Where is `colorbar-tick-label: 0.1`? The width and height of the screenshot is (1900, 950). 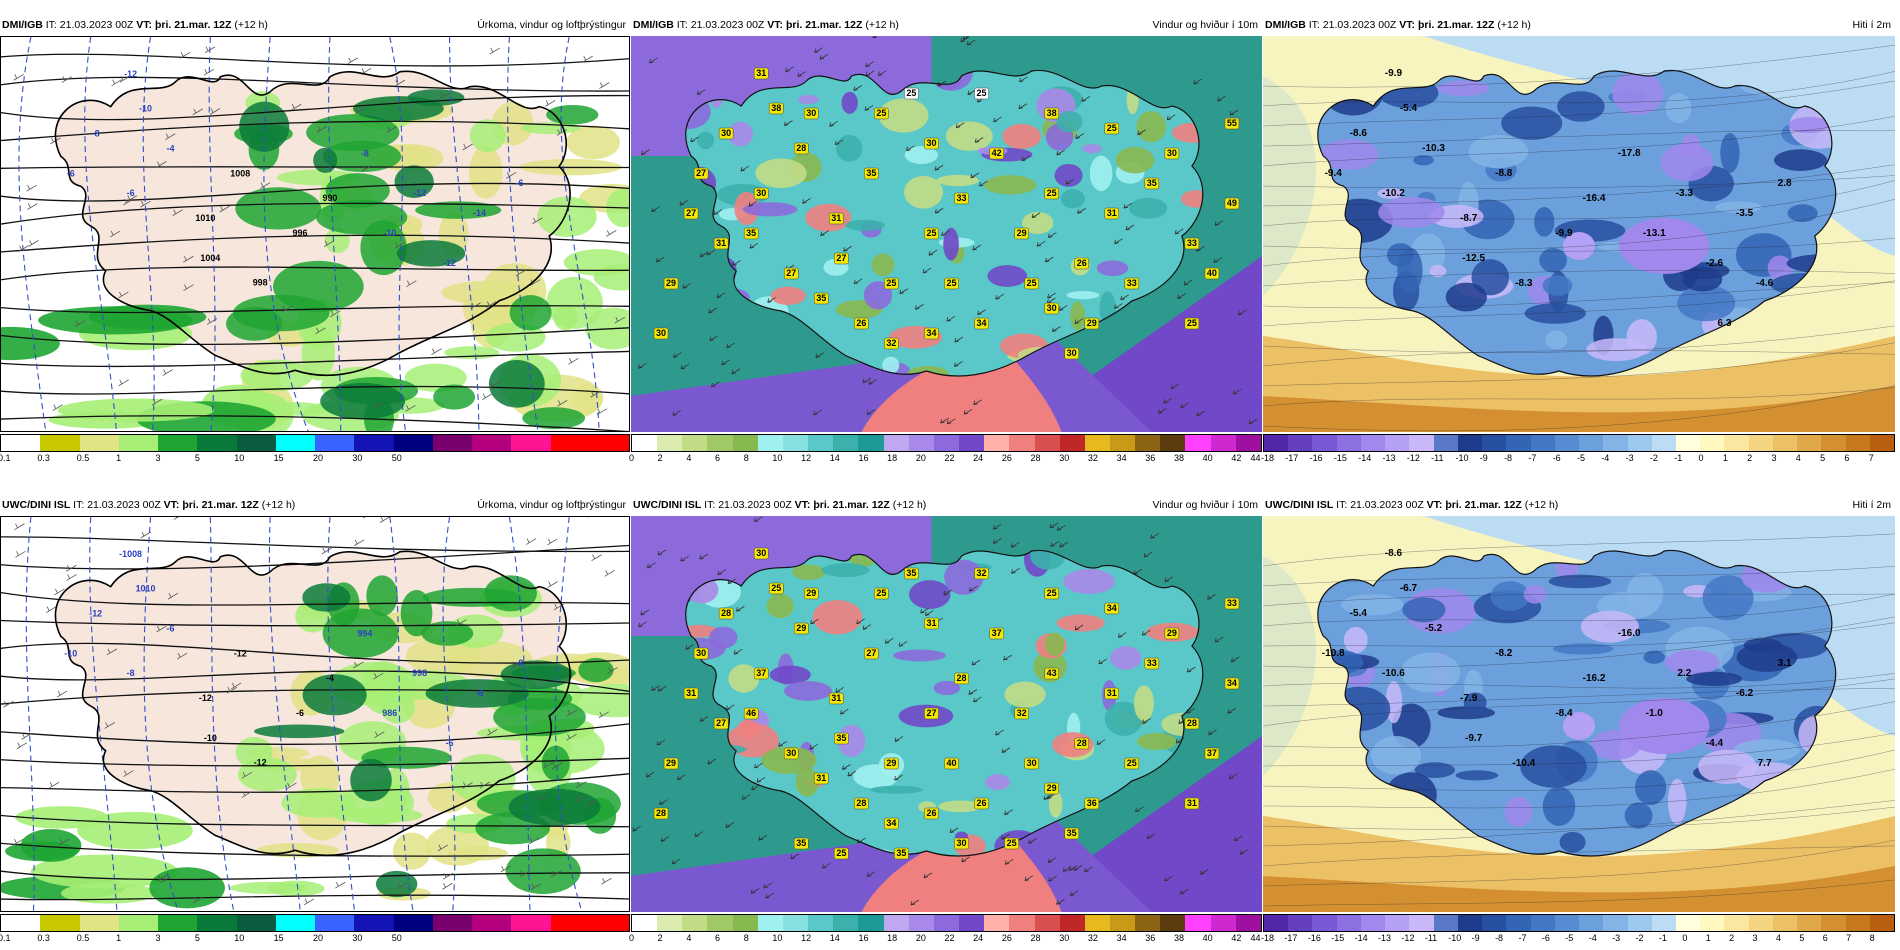
colorbar-tick-label: 0.1 is located at coordinates (5, 458).